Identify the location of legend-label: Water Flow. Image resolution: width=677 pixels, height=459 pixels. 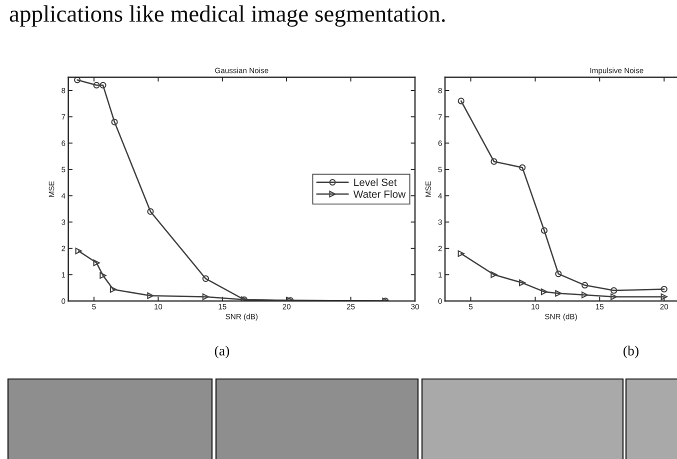
(379, 194).